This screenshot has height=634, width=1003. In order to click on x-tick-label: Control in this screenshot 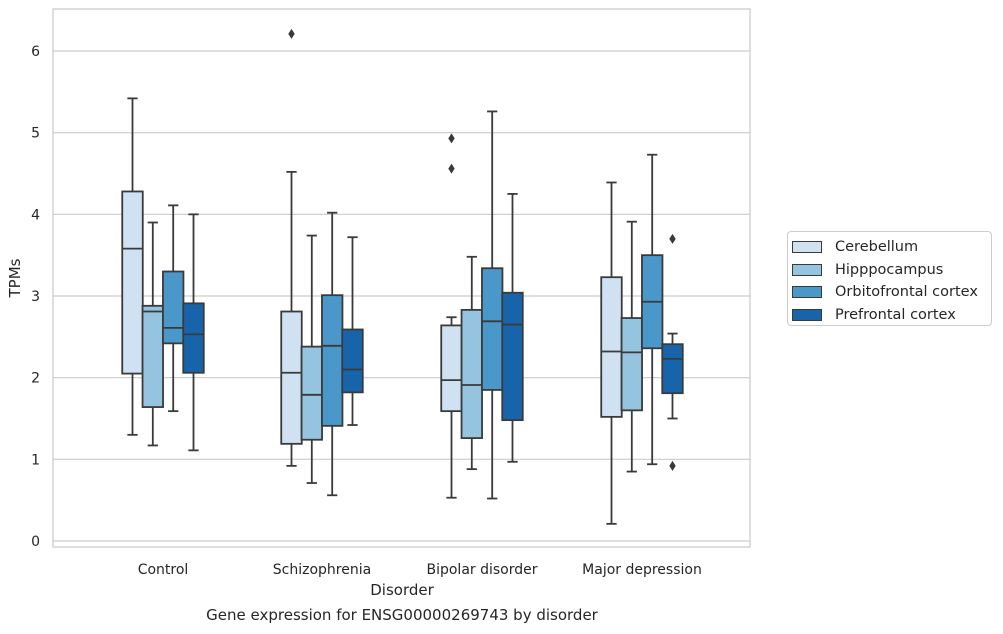, I will do `click(163, 570)`.